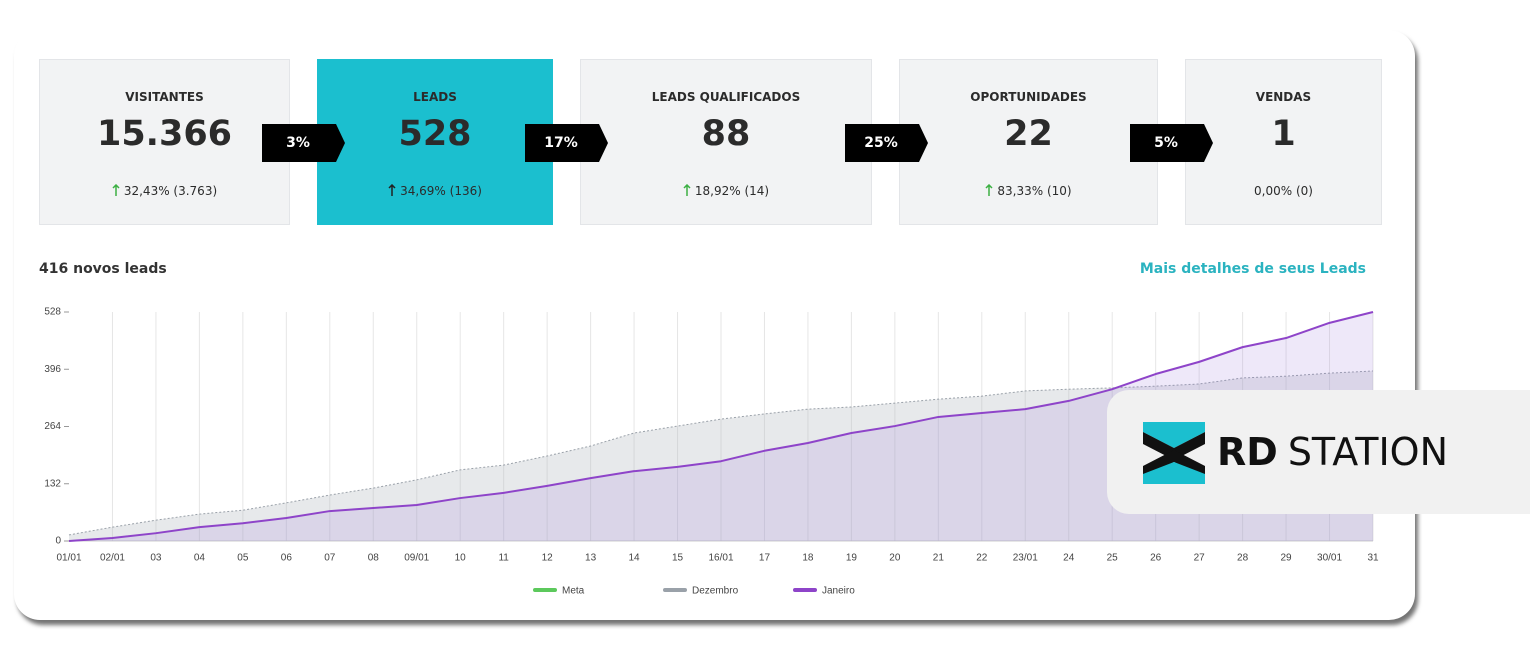 Image resolution: width=1530 pixels, height=664 pixels. What do you see at coordinates (1243, 558) in the screenshot?
I see `x-tick-label: 28` at bounding box center [1243, 558].